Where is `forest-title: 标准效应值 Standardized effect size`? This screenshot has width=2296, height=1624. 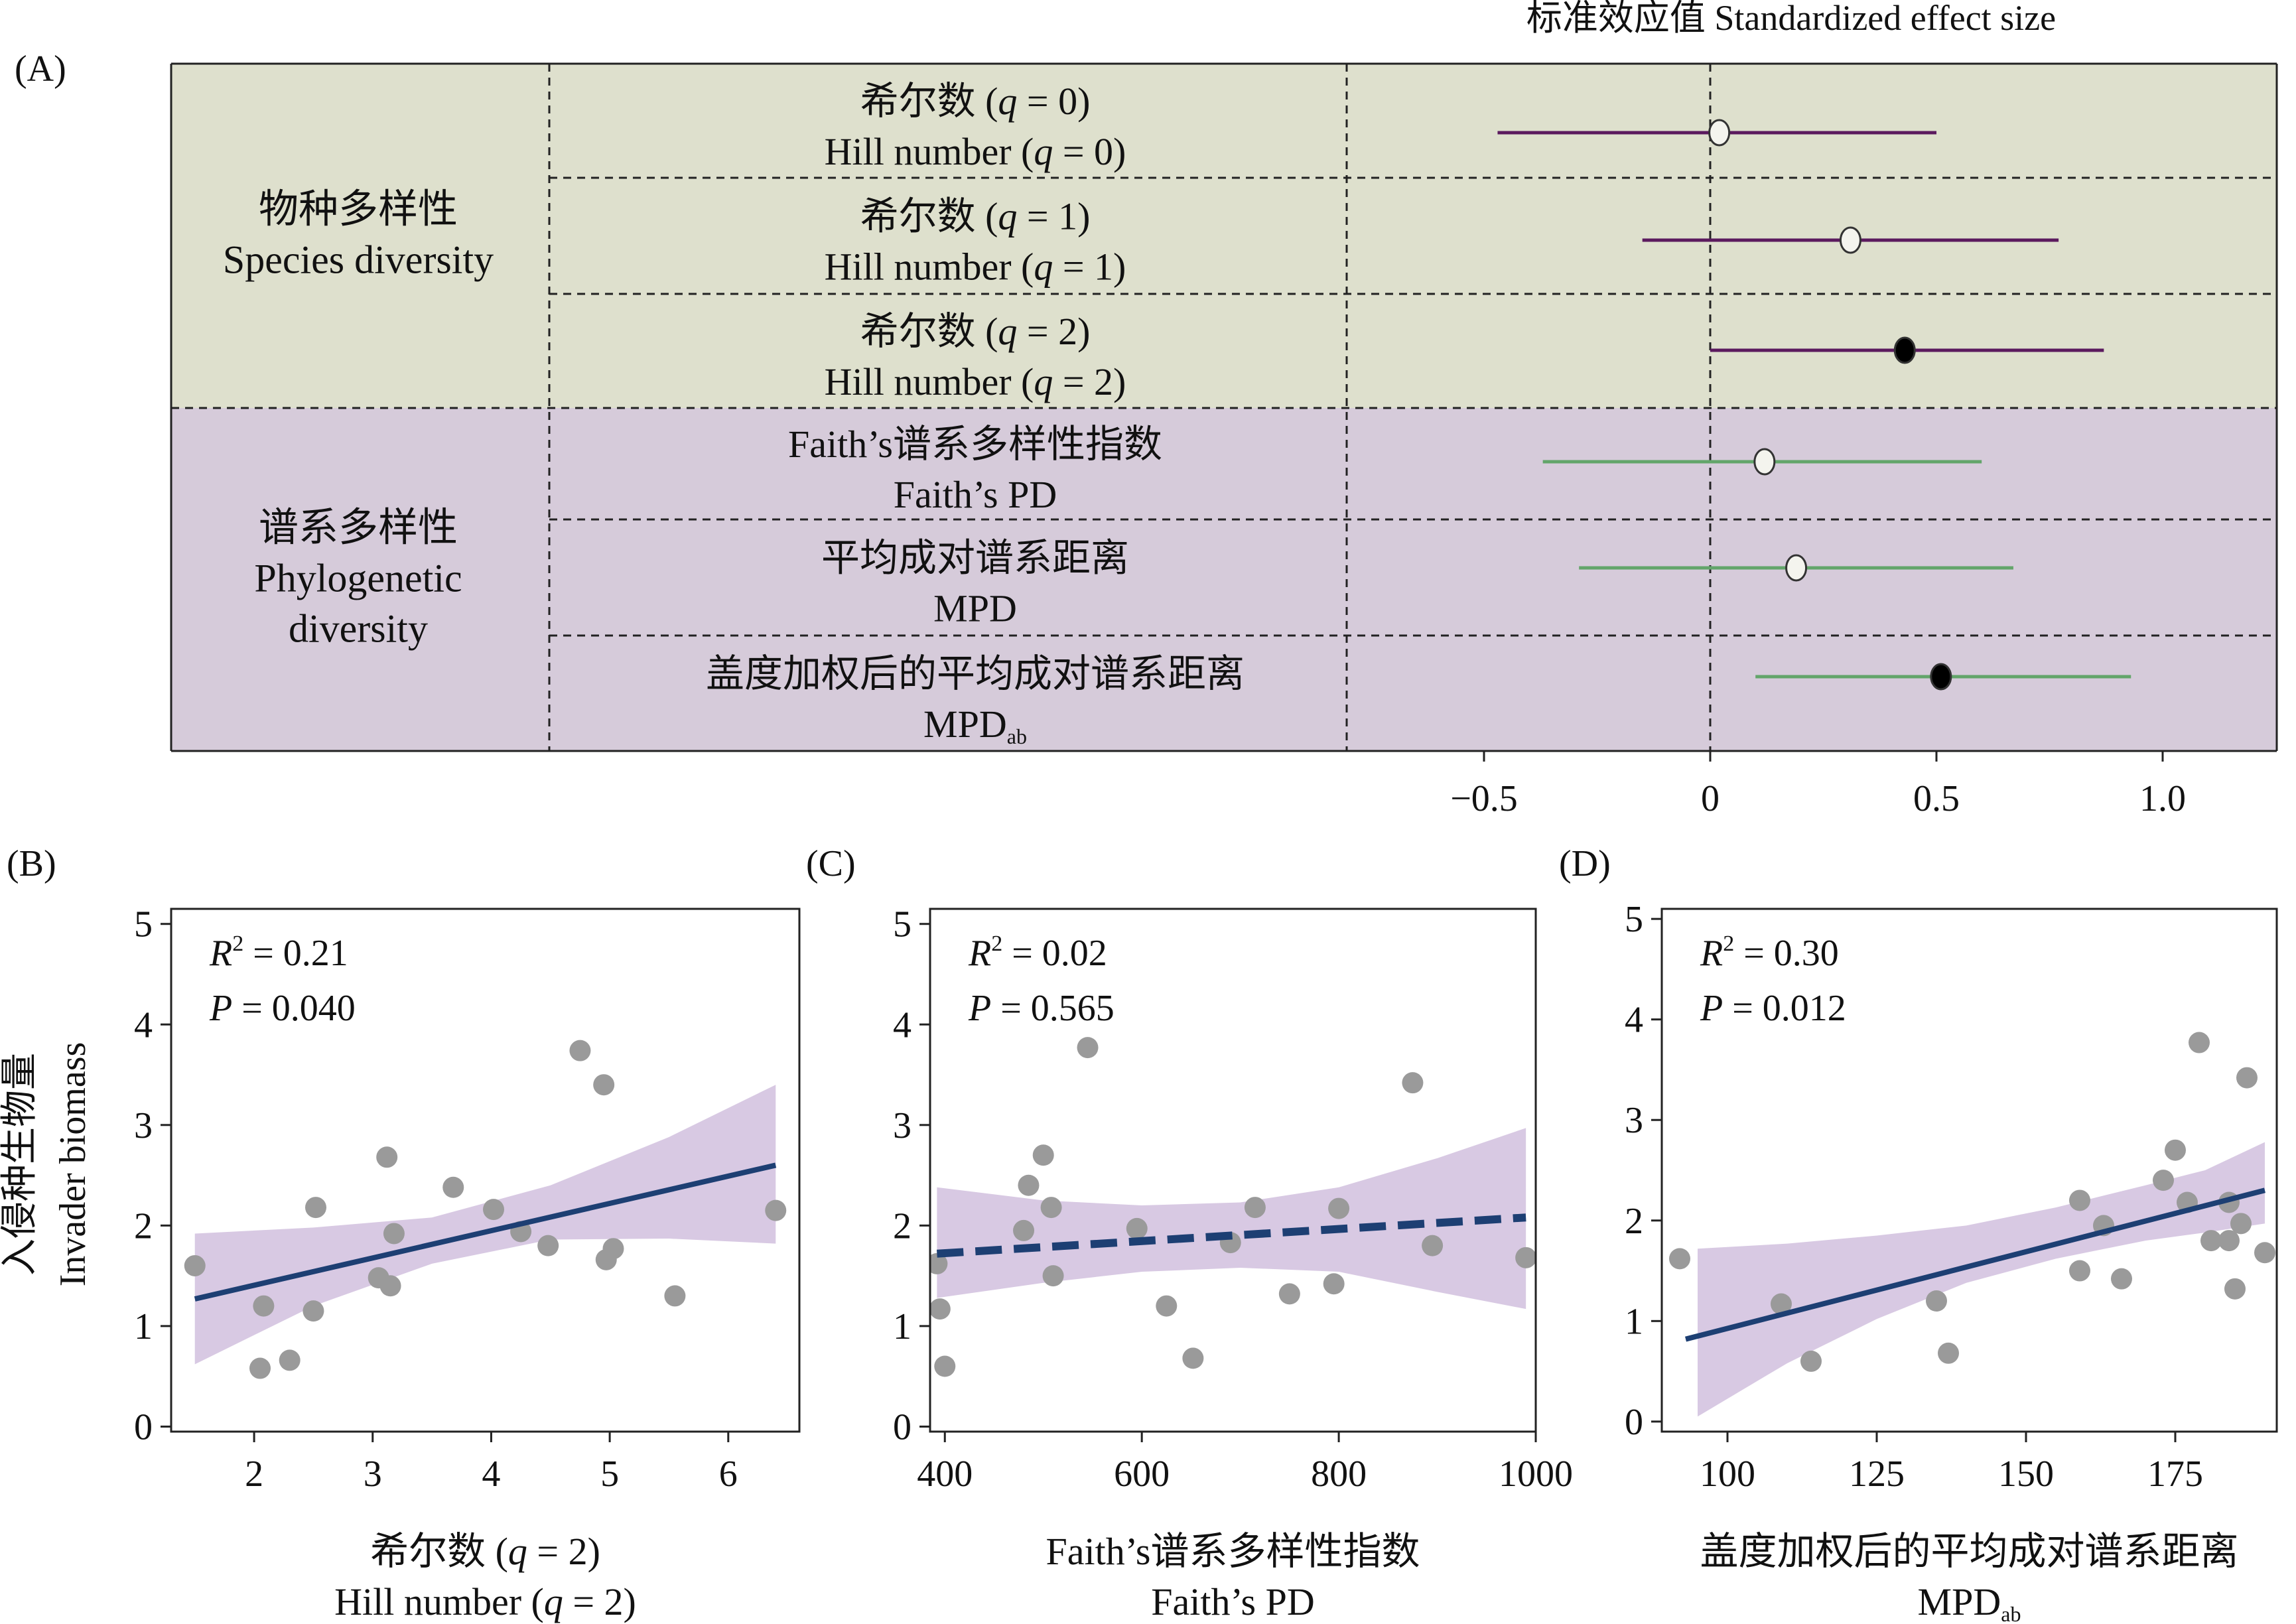
forest-title: 标准效应值 Standardized effect size is located at coordinates (1791, 19).